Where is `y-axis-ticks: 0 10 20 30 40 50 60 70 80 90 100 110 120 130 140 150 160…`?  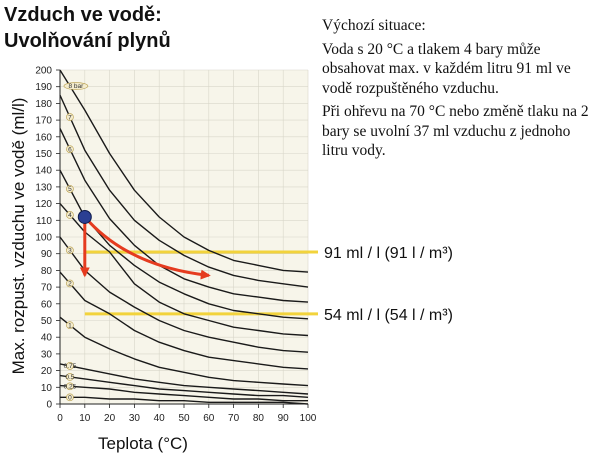
y-axis-ticks: 0 10 20 30 40 50 60 70 80 90 100 110 120 130 140 150 160… is located at coordinates (47, 238).